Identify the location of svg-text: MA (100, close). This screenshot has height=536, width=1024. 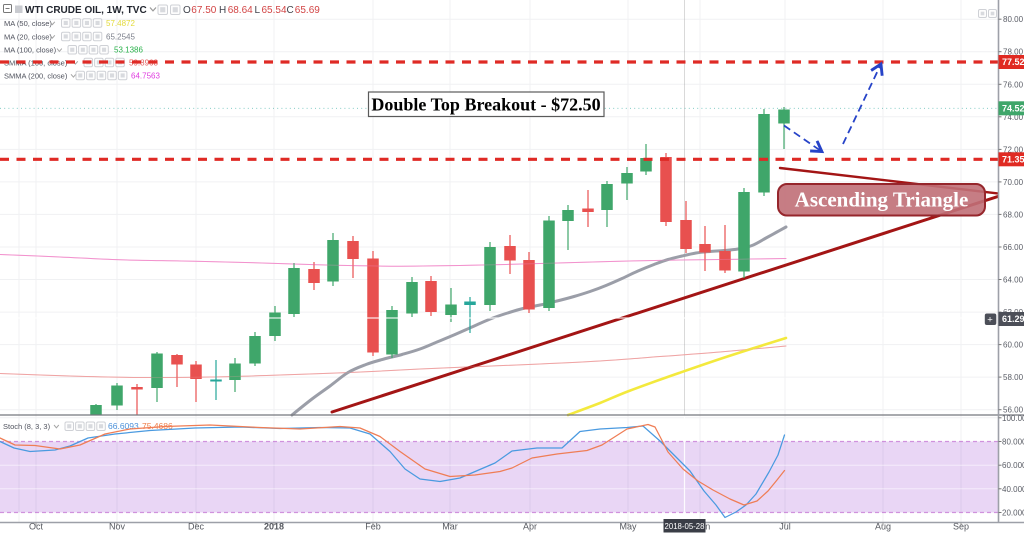
(30, 50).